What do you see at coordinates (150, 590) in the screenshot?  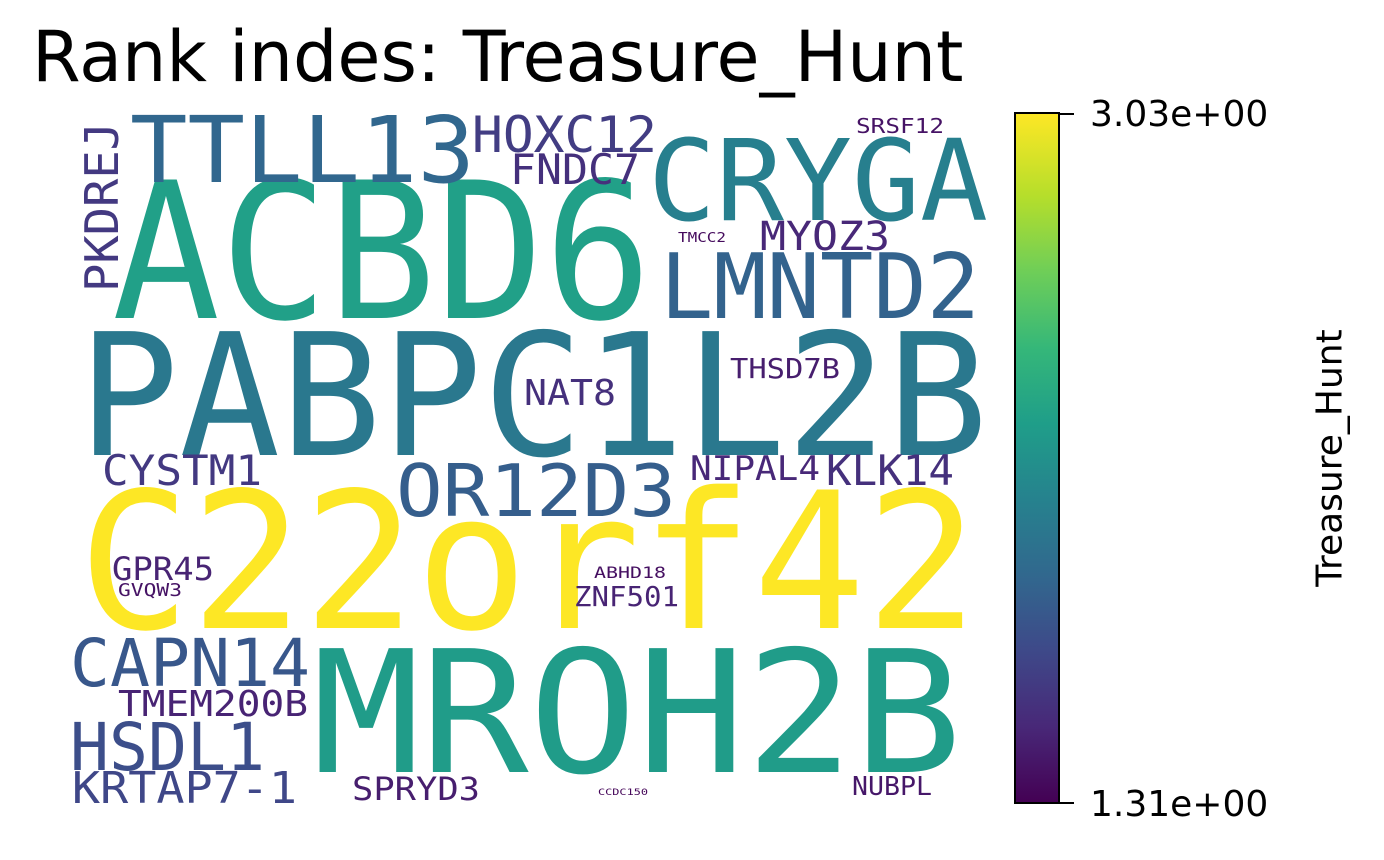 I see `word-gvqw3: GVQW3` at bounding box center [150, 590].